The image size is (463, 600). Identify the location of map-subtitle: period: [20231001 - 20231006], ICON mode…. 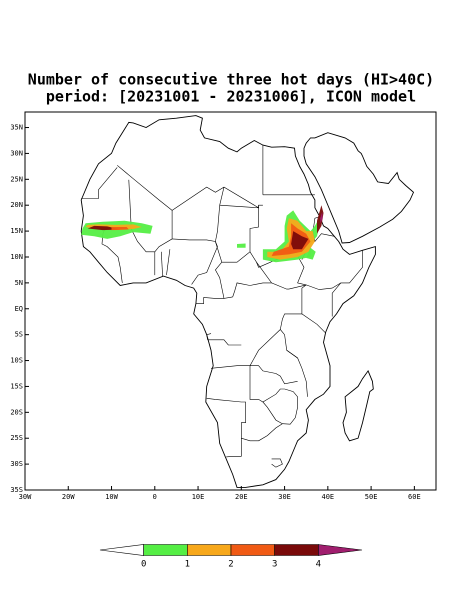
(231, 97).